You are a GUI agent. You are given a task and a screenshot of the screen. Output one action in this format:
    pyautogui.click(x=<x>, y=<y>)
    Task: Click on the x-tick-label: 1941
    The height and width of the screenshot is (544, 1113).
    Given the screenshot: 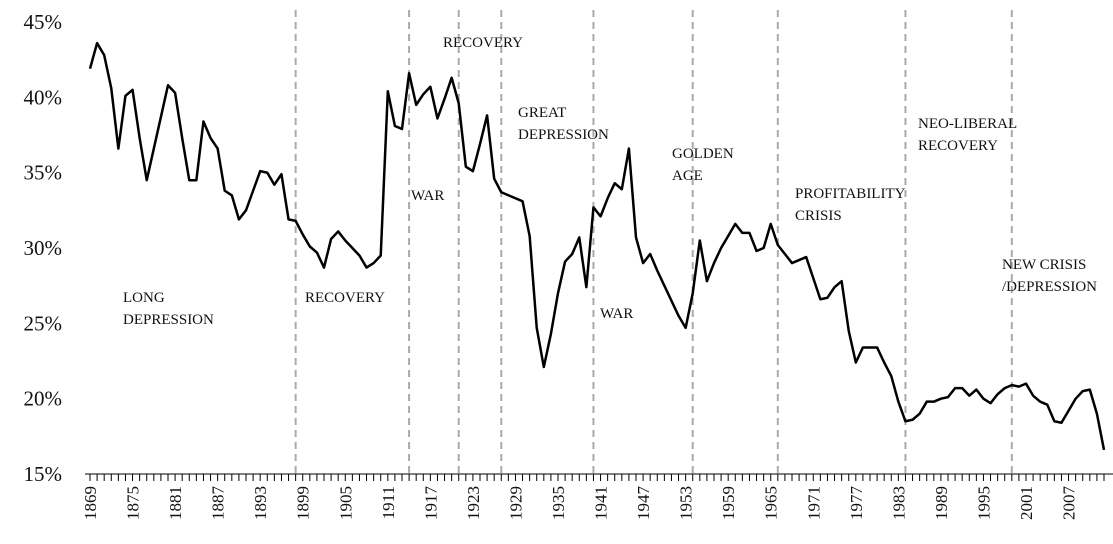 What is the action you would take?
    pyautogui.click(x=601, y=503)
    